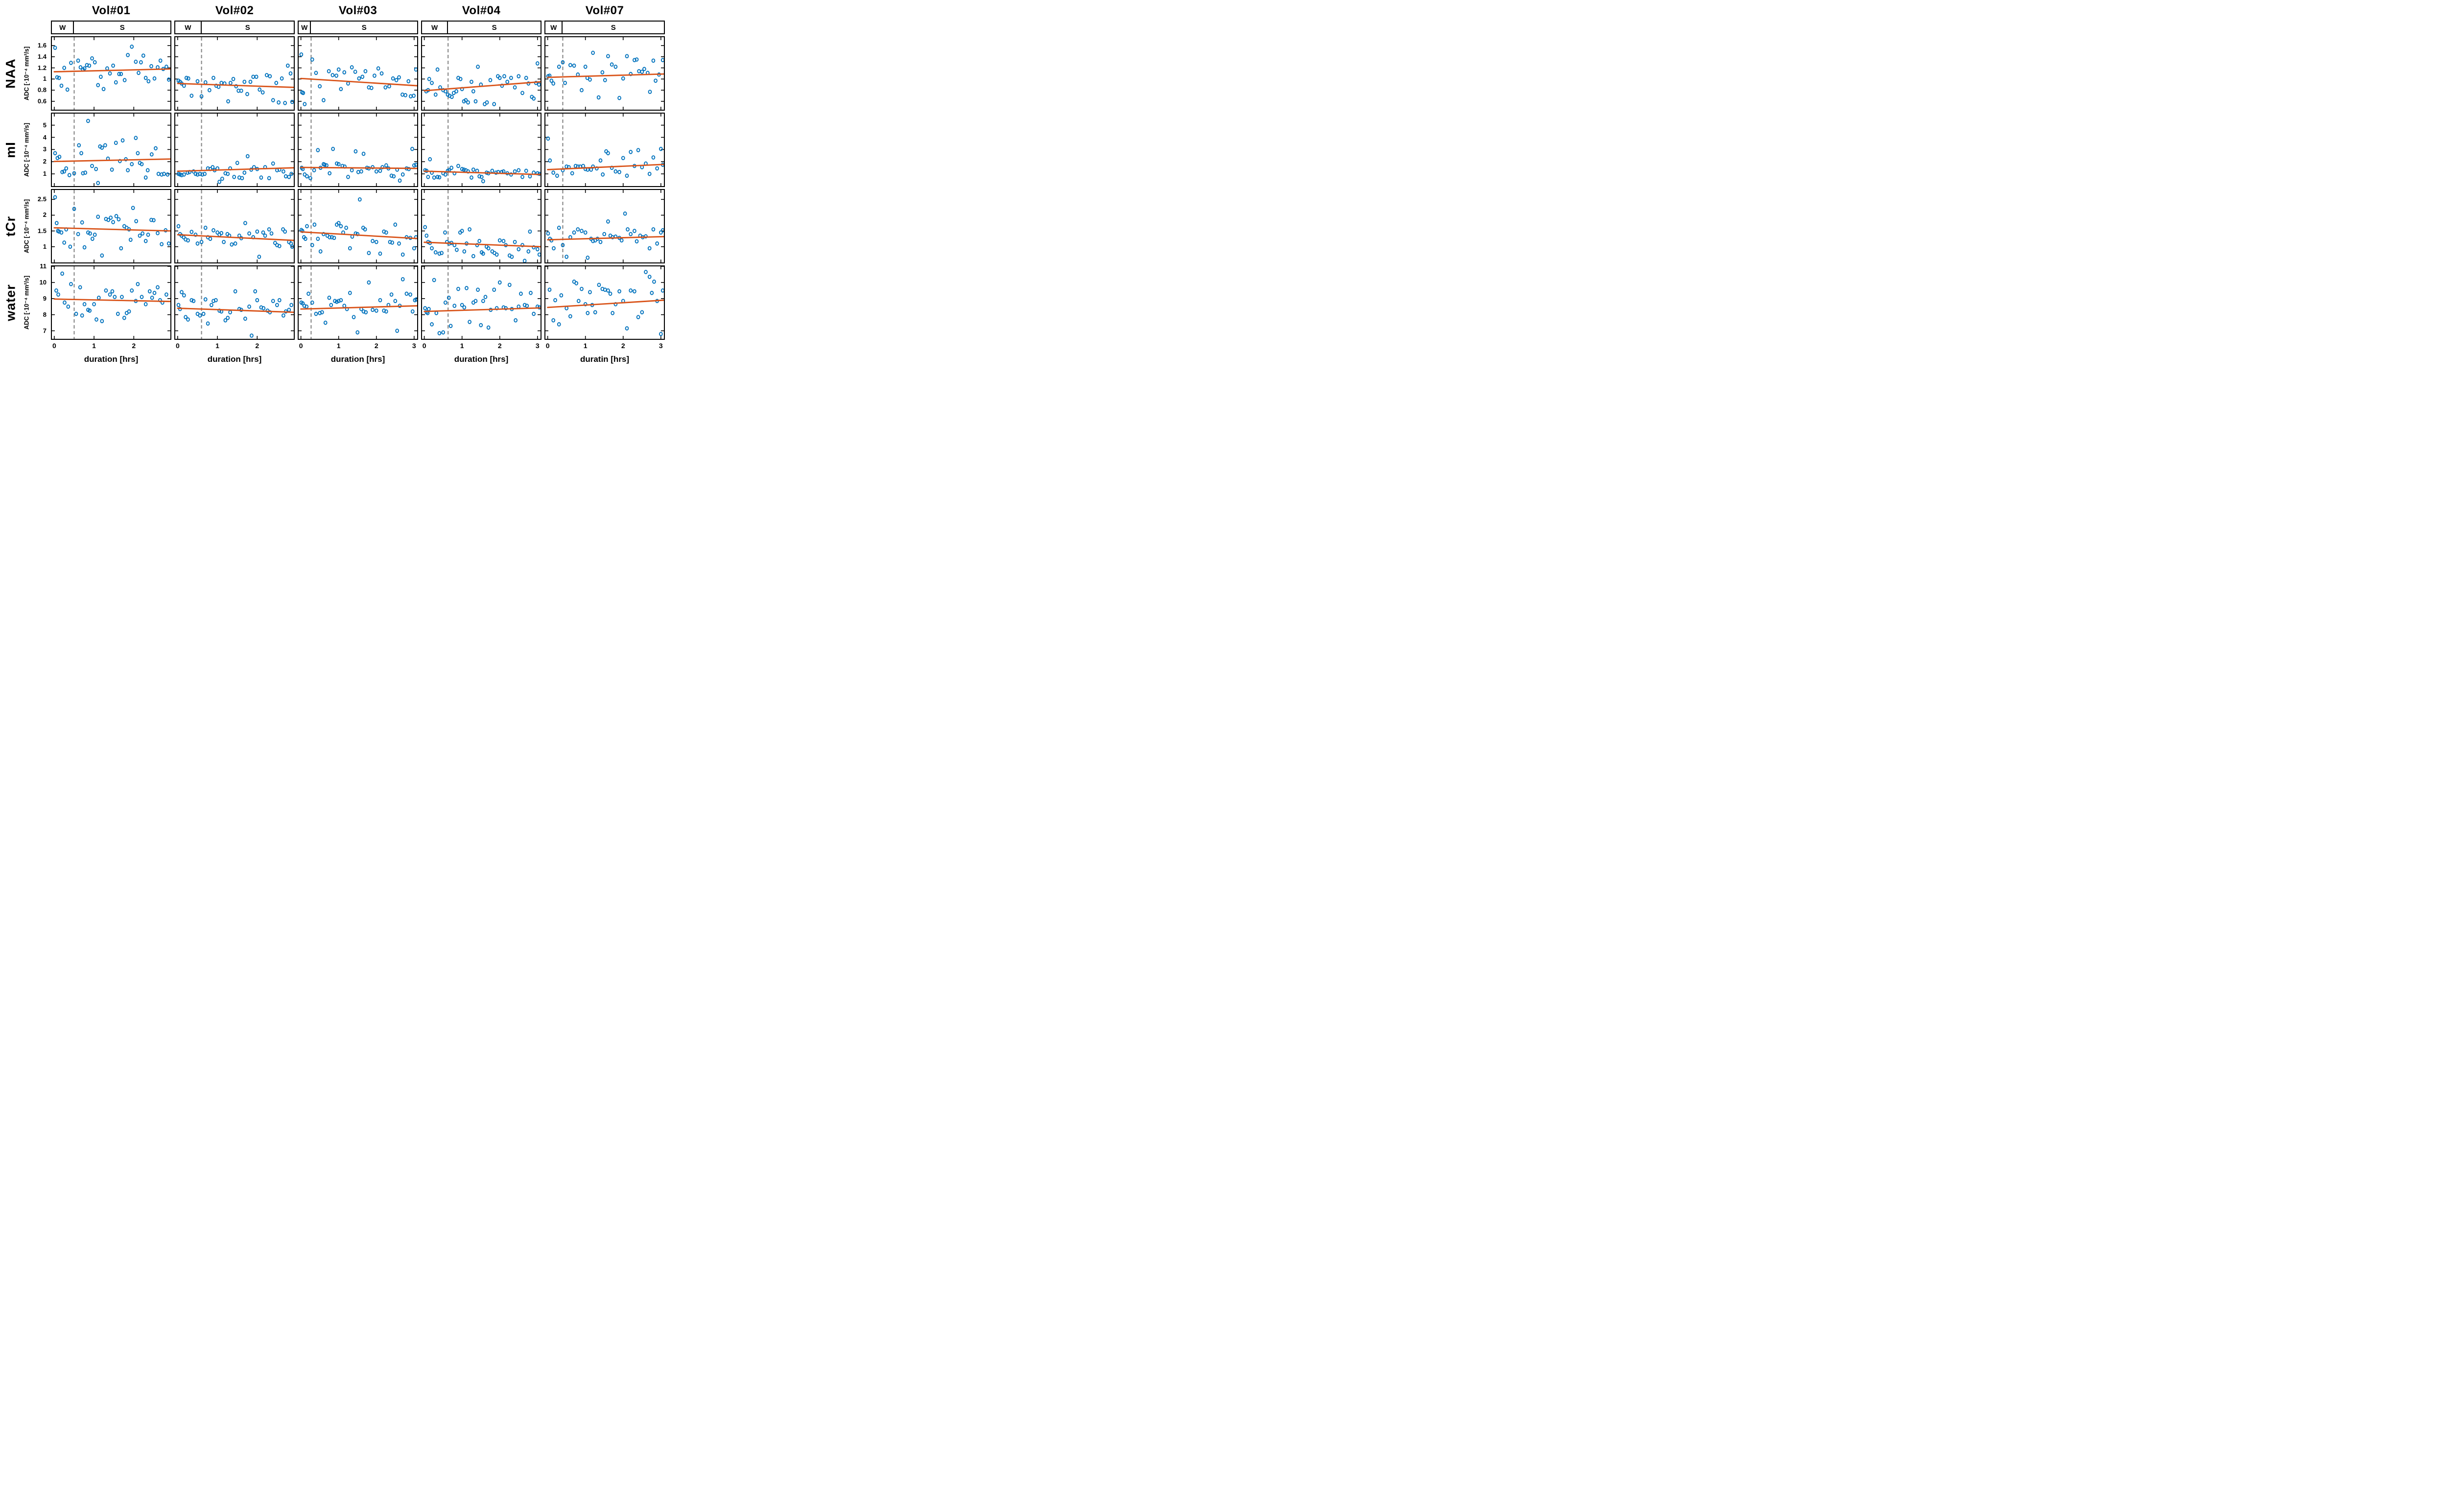 The width and height of the screenshot is (2448, 1512). I want to click on x-tick-row-vol01: 0 1 2, so click(111, 347).